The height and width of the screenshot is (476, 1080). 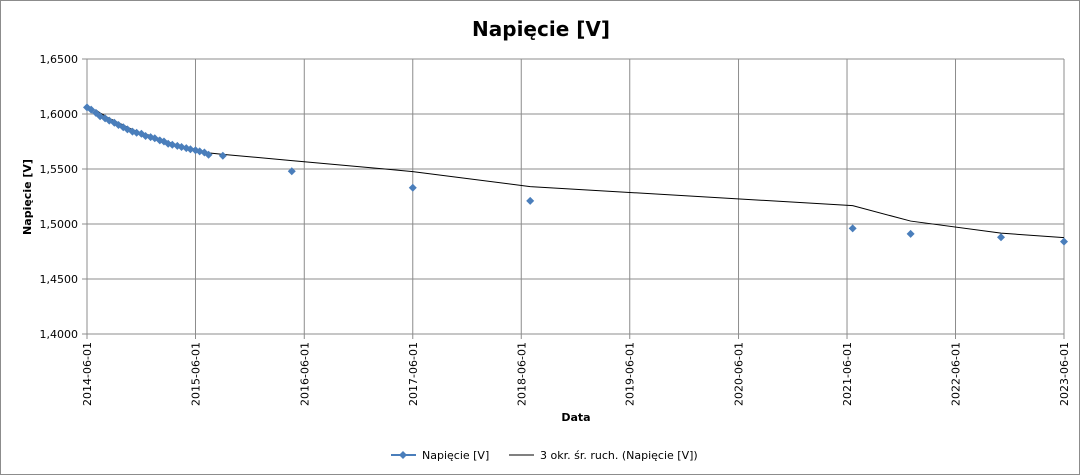 What do you see at coordinates (59, 59) in the screenshot?
I see `y-tick-label: 1,6500` at bounding box center [59, 59].